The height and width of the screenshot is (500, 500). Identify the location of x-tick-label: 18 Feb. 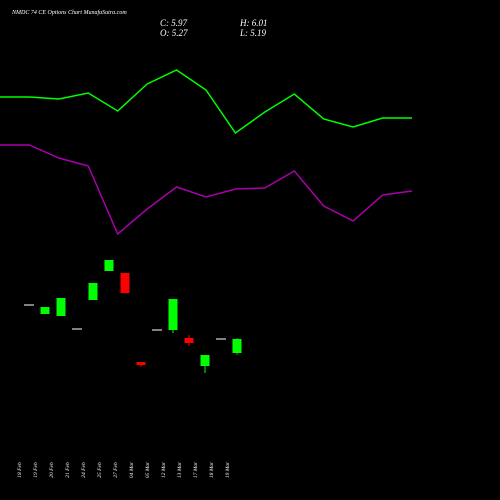
(20, 470).